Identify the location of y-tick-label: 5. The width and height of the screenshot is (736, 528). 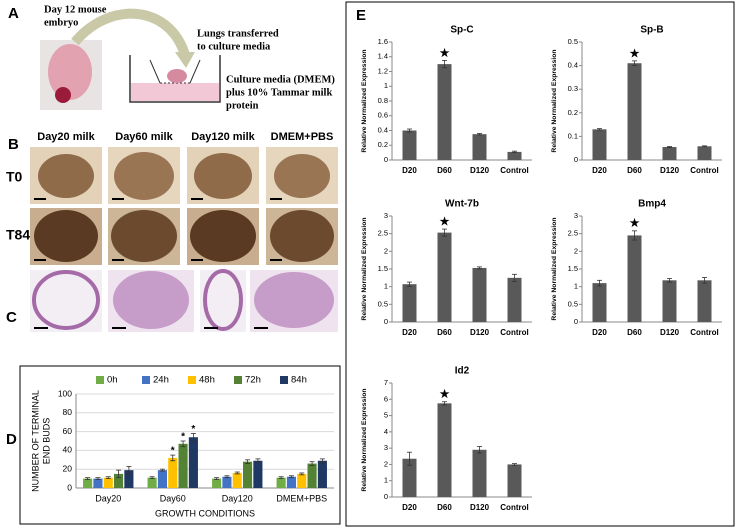
(386, 415).